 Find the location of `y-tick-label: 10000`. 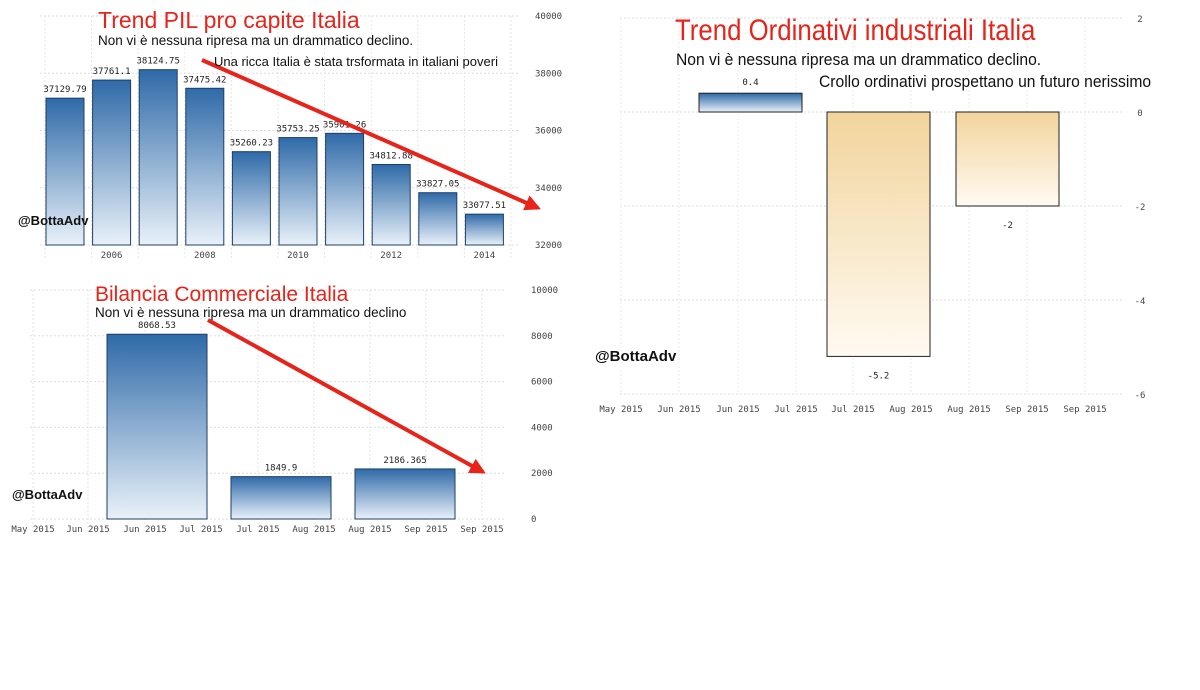

y-tick-label: 10000 is located at coordinates (544, 291).